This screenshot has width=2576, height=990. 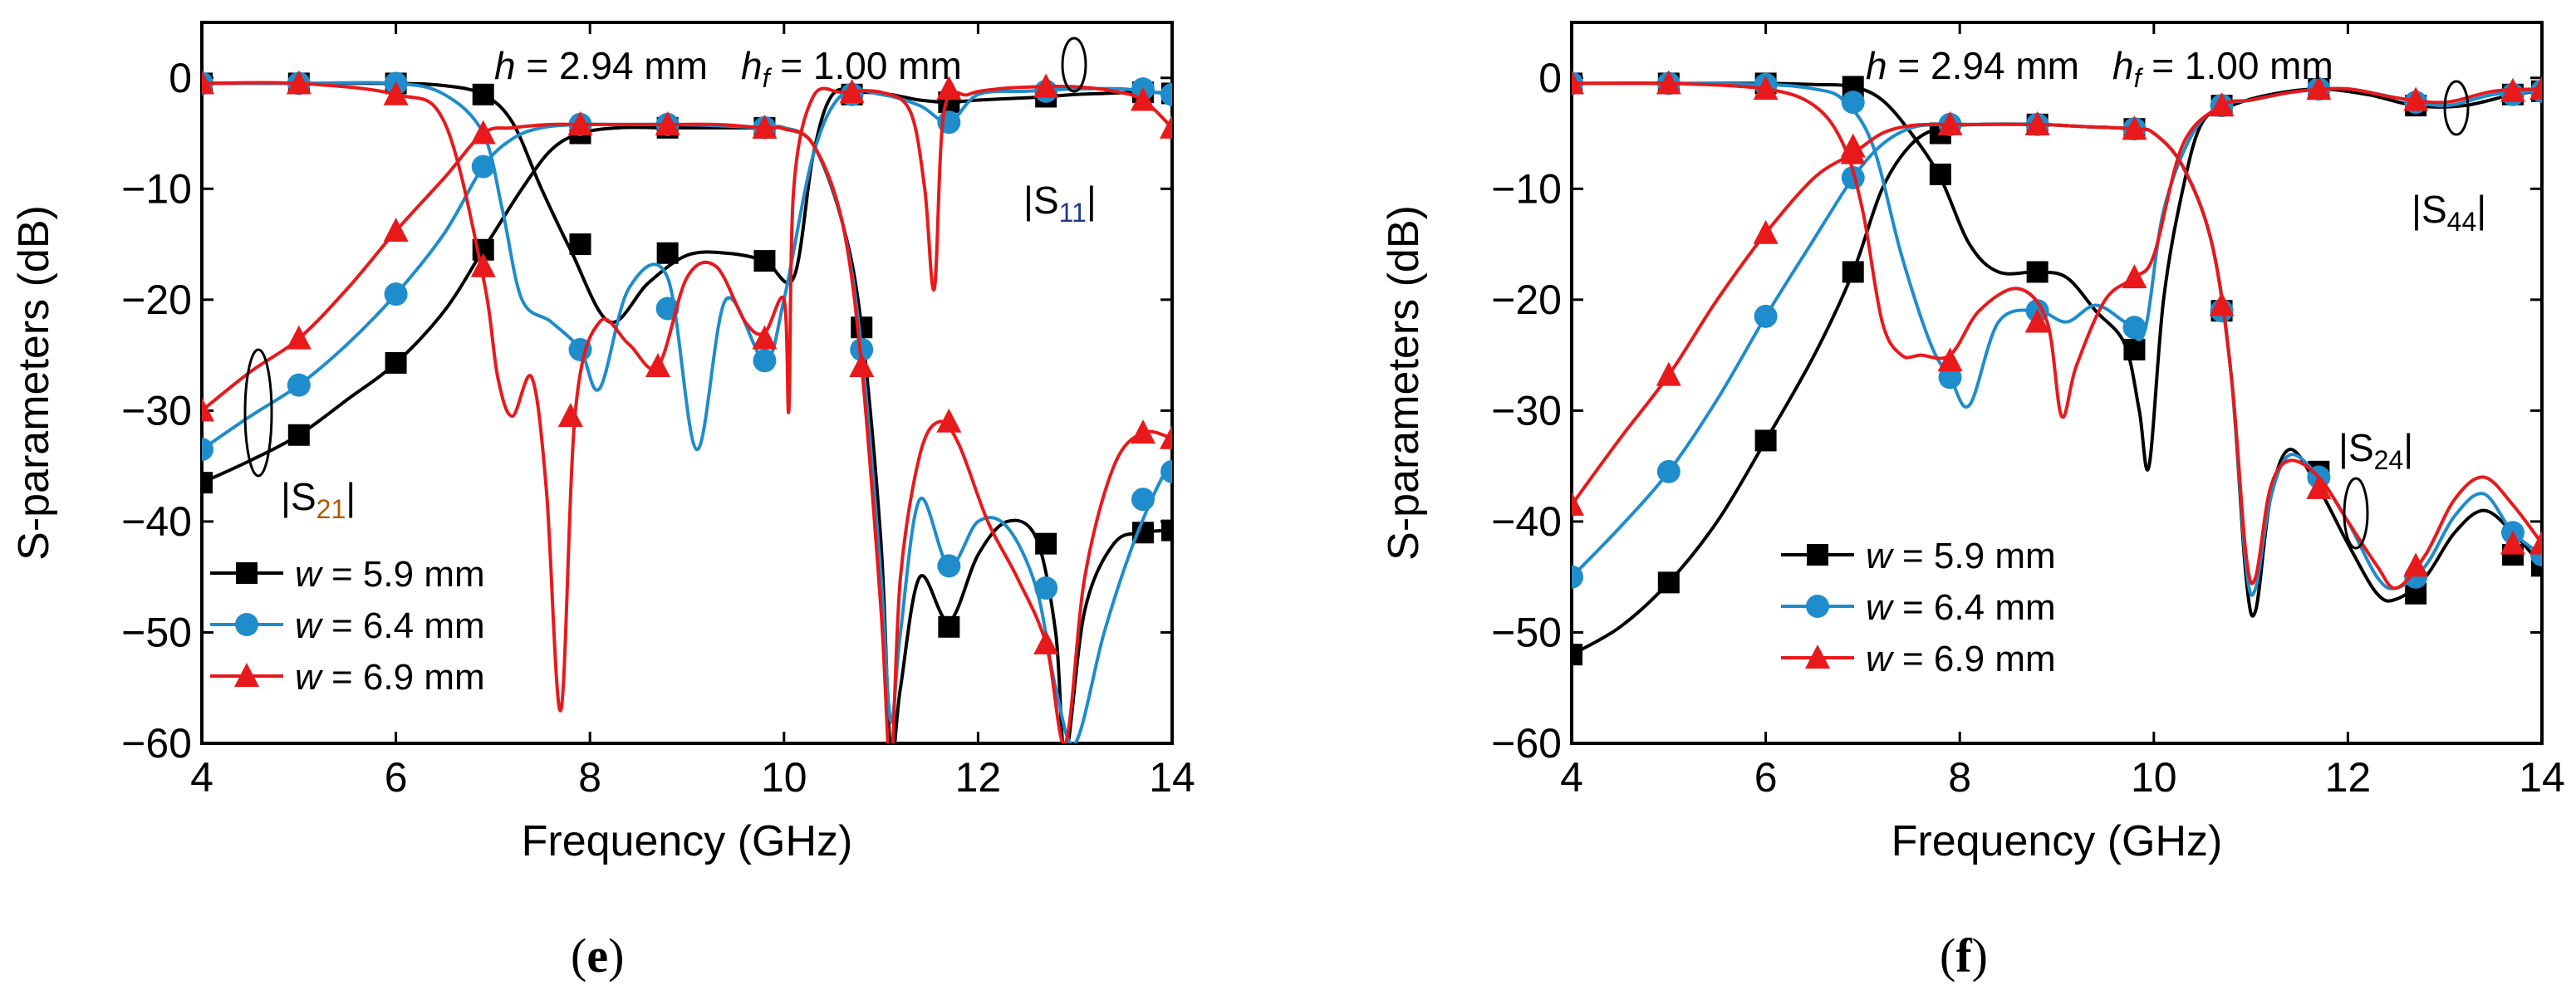 I want to click on legend-item: w = 6.9 mm, so click(x=1918, y=659).